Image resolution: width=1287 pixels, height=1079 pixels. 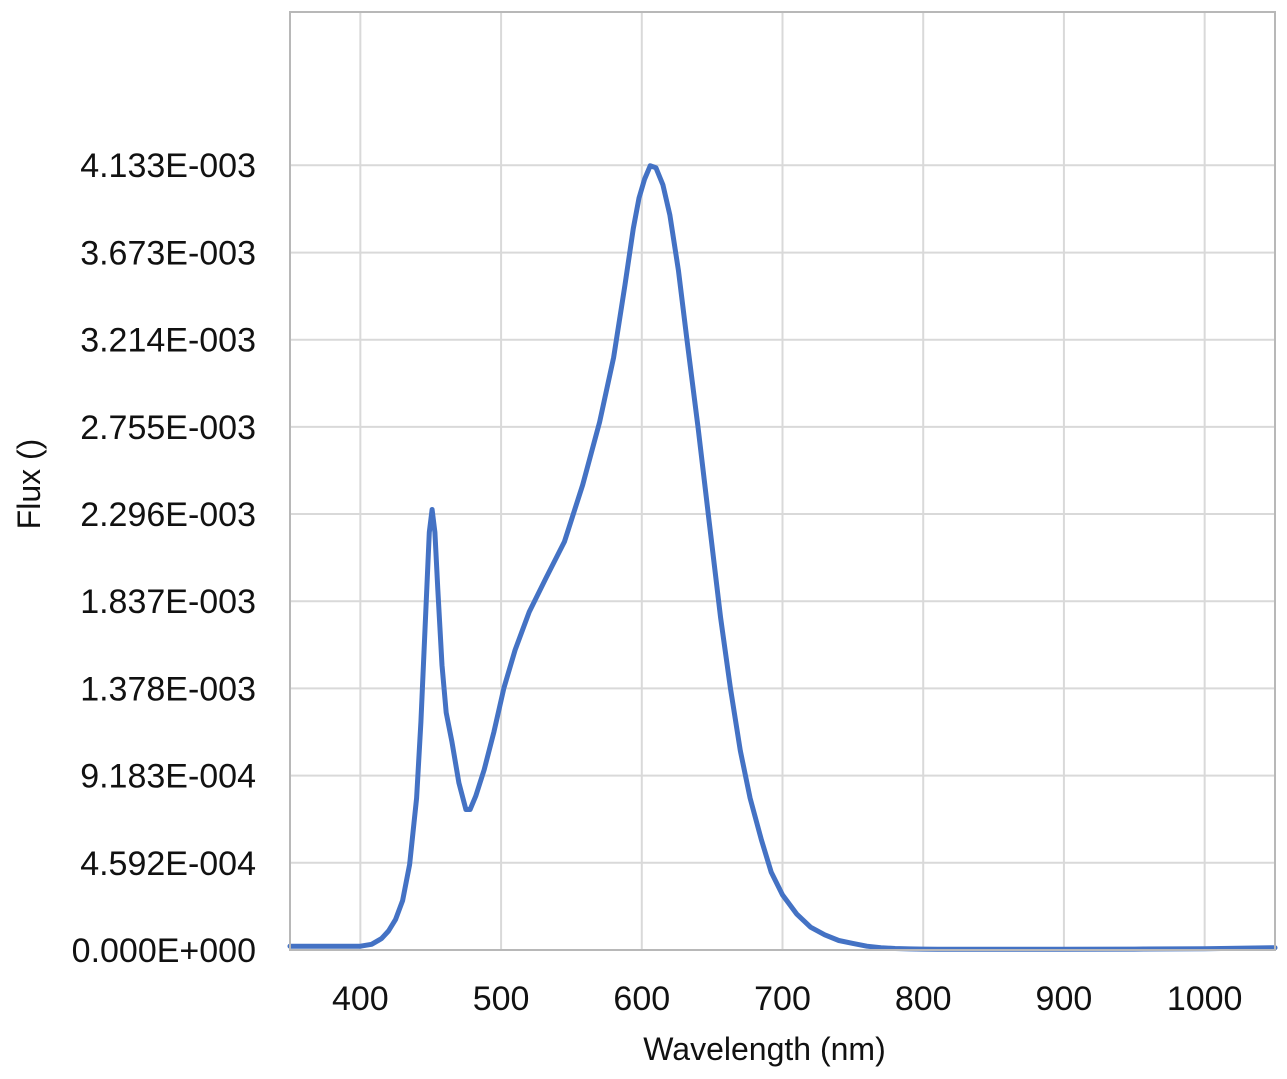 What do you see at coordinates (764, 1049) in the screenshot?
I see `x-axis-title: Wavelength (nm)` at bounding box center [764, 1049].